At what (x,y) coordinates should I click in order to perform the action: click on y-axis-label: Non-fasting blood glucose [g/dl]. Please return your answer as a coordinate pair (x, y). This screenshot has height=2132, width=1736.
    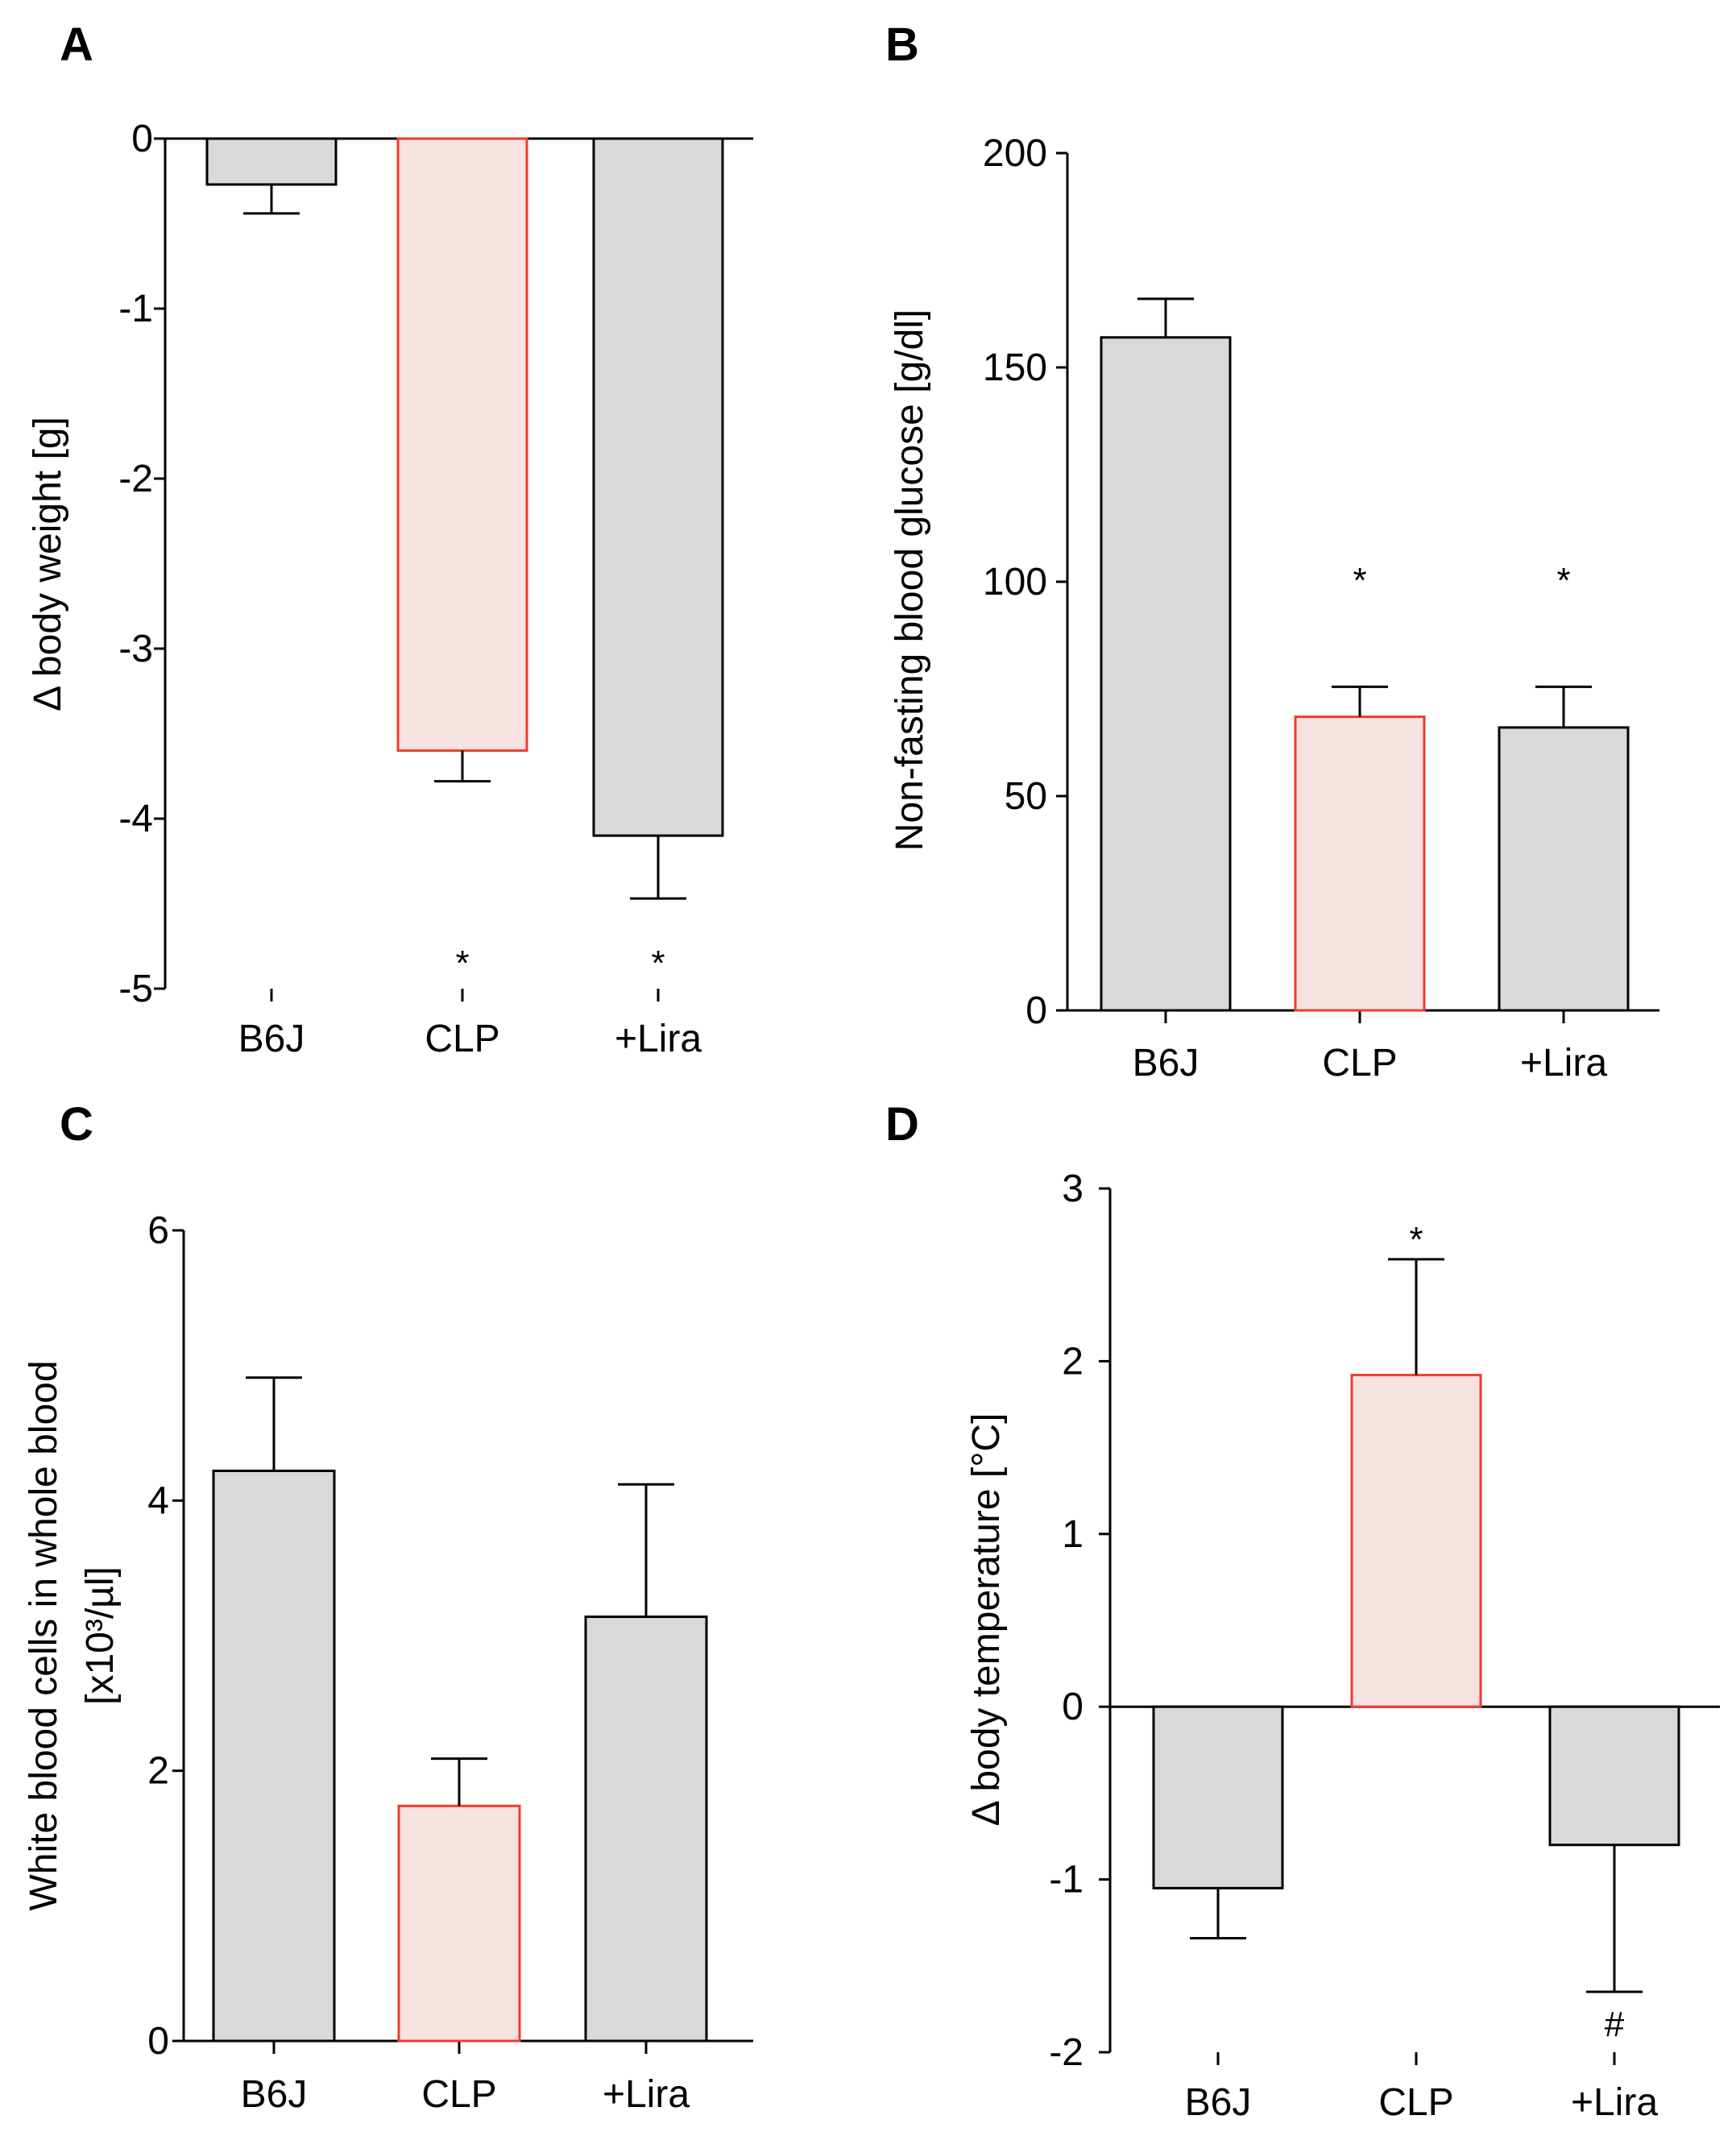
    Looking at the image, I should click on (910, 580).